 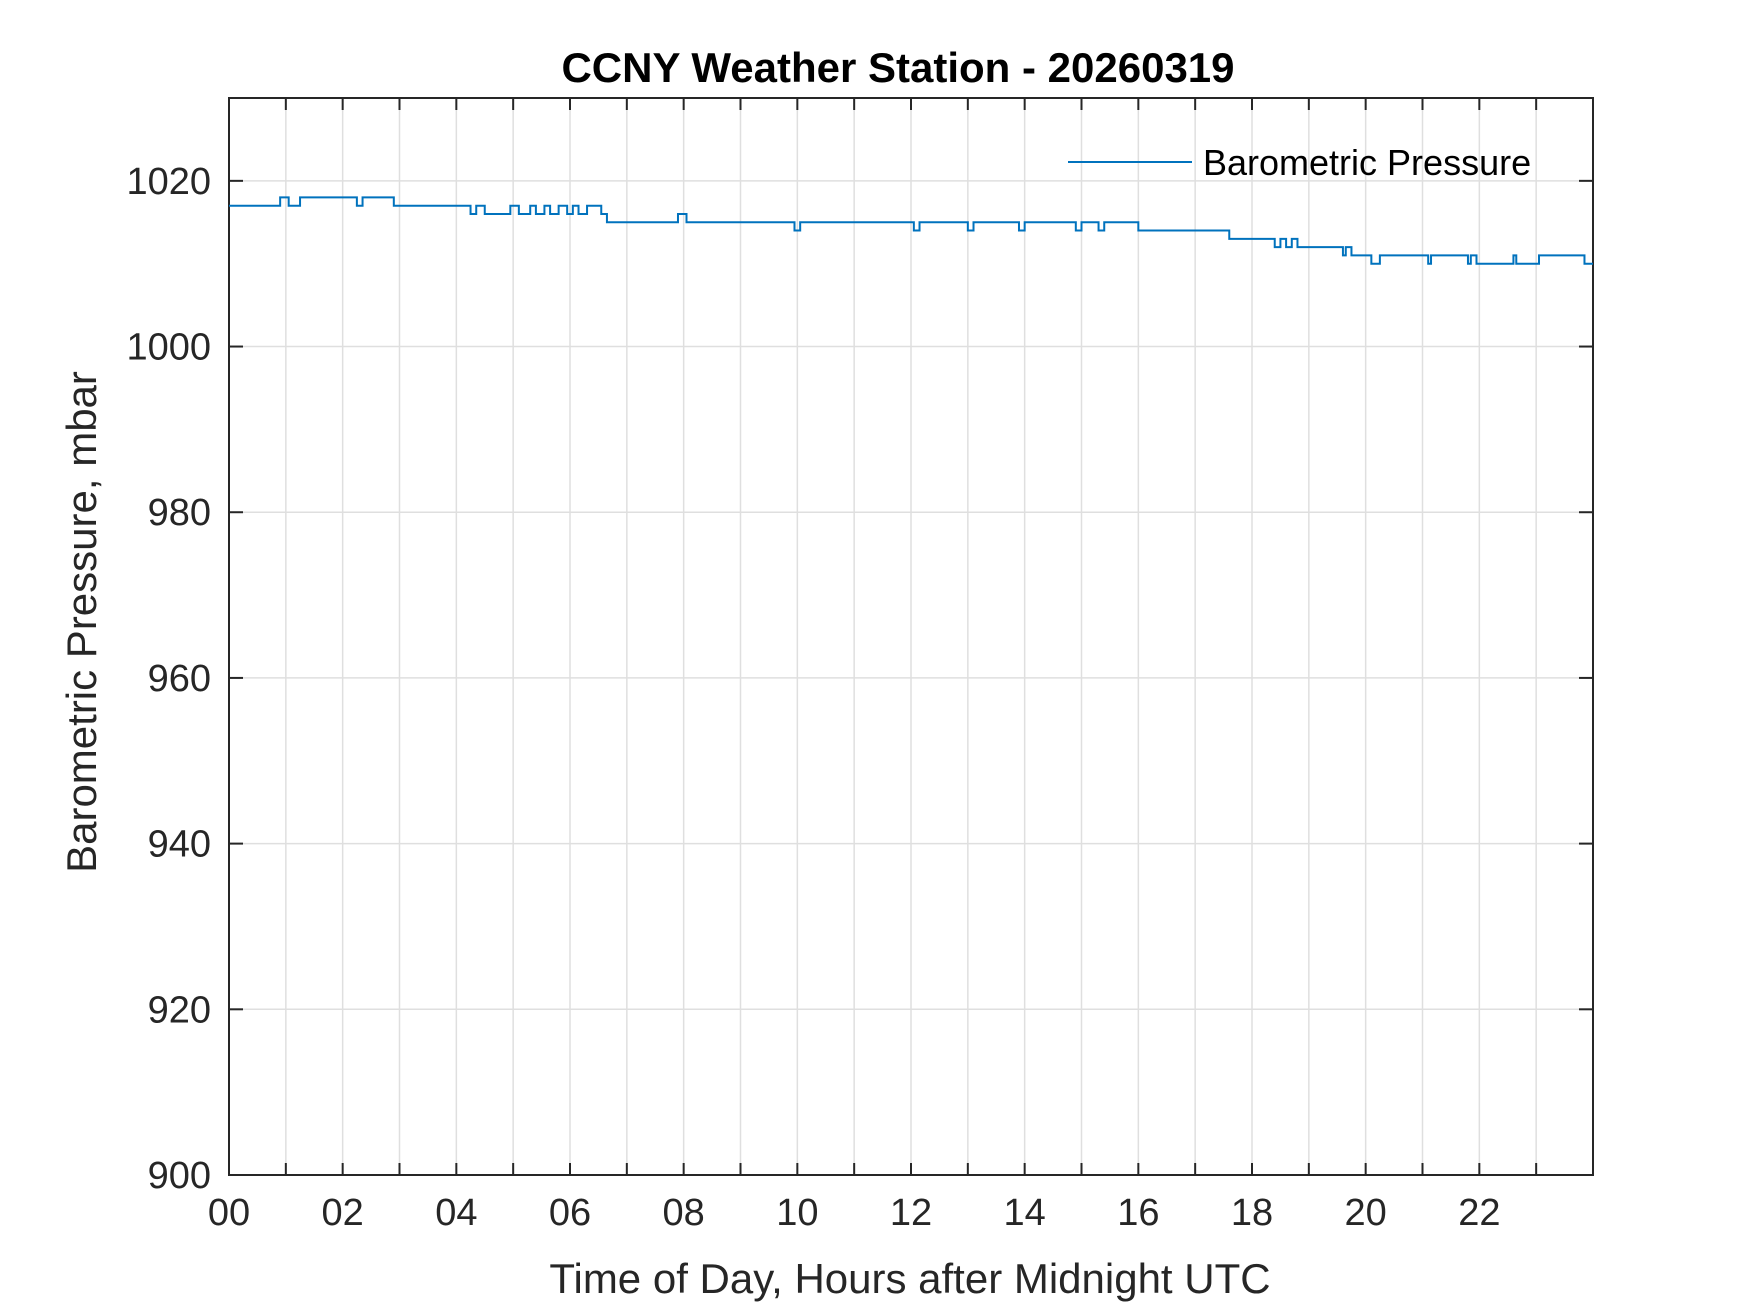 I want to click on chart-title: CCNY Weather Station - 20260319, so click(x=897, y=67).